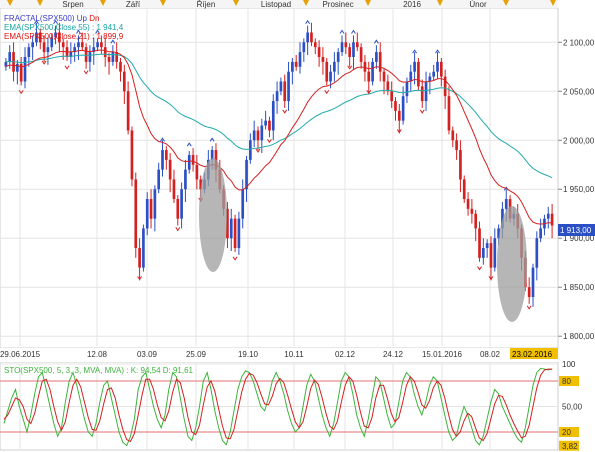 Image resolution: width=595 pixels, height=452 pixels. Describe the element at coordinates (64, 36) in the screenshot. I see `legend-entry: EMA(SPX500,Close,21) : 1 899,9` at that location.